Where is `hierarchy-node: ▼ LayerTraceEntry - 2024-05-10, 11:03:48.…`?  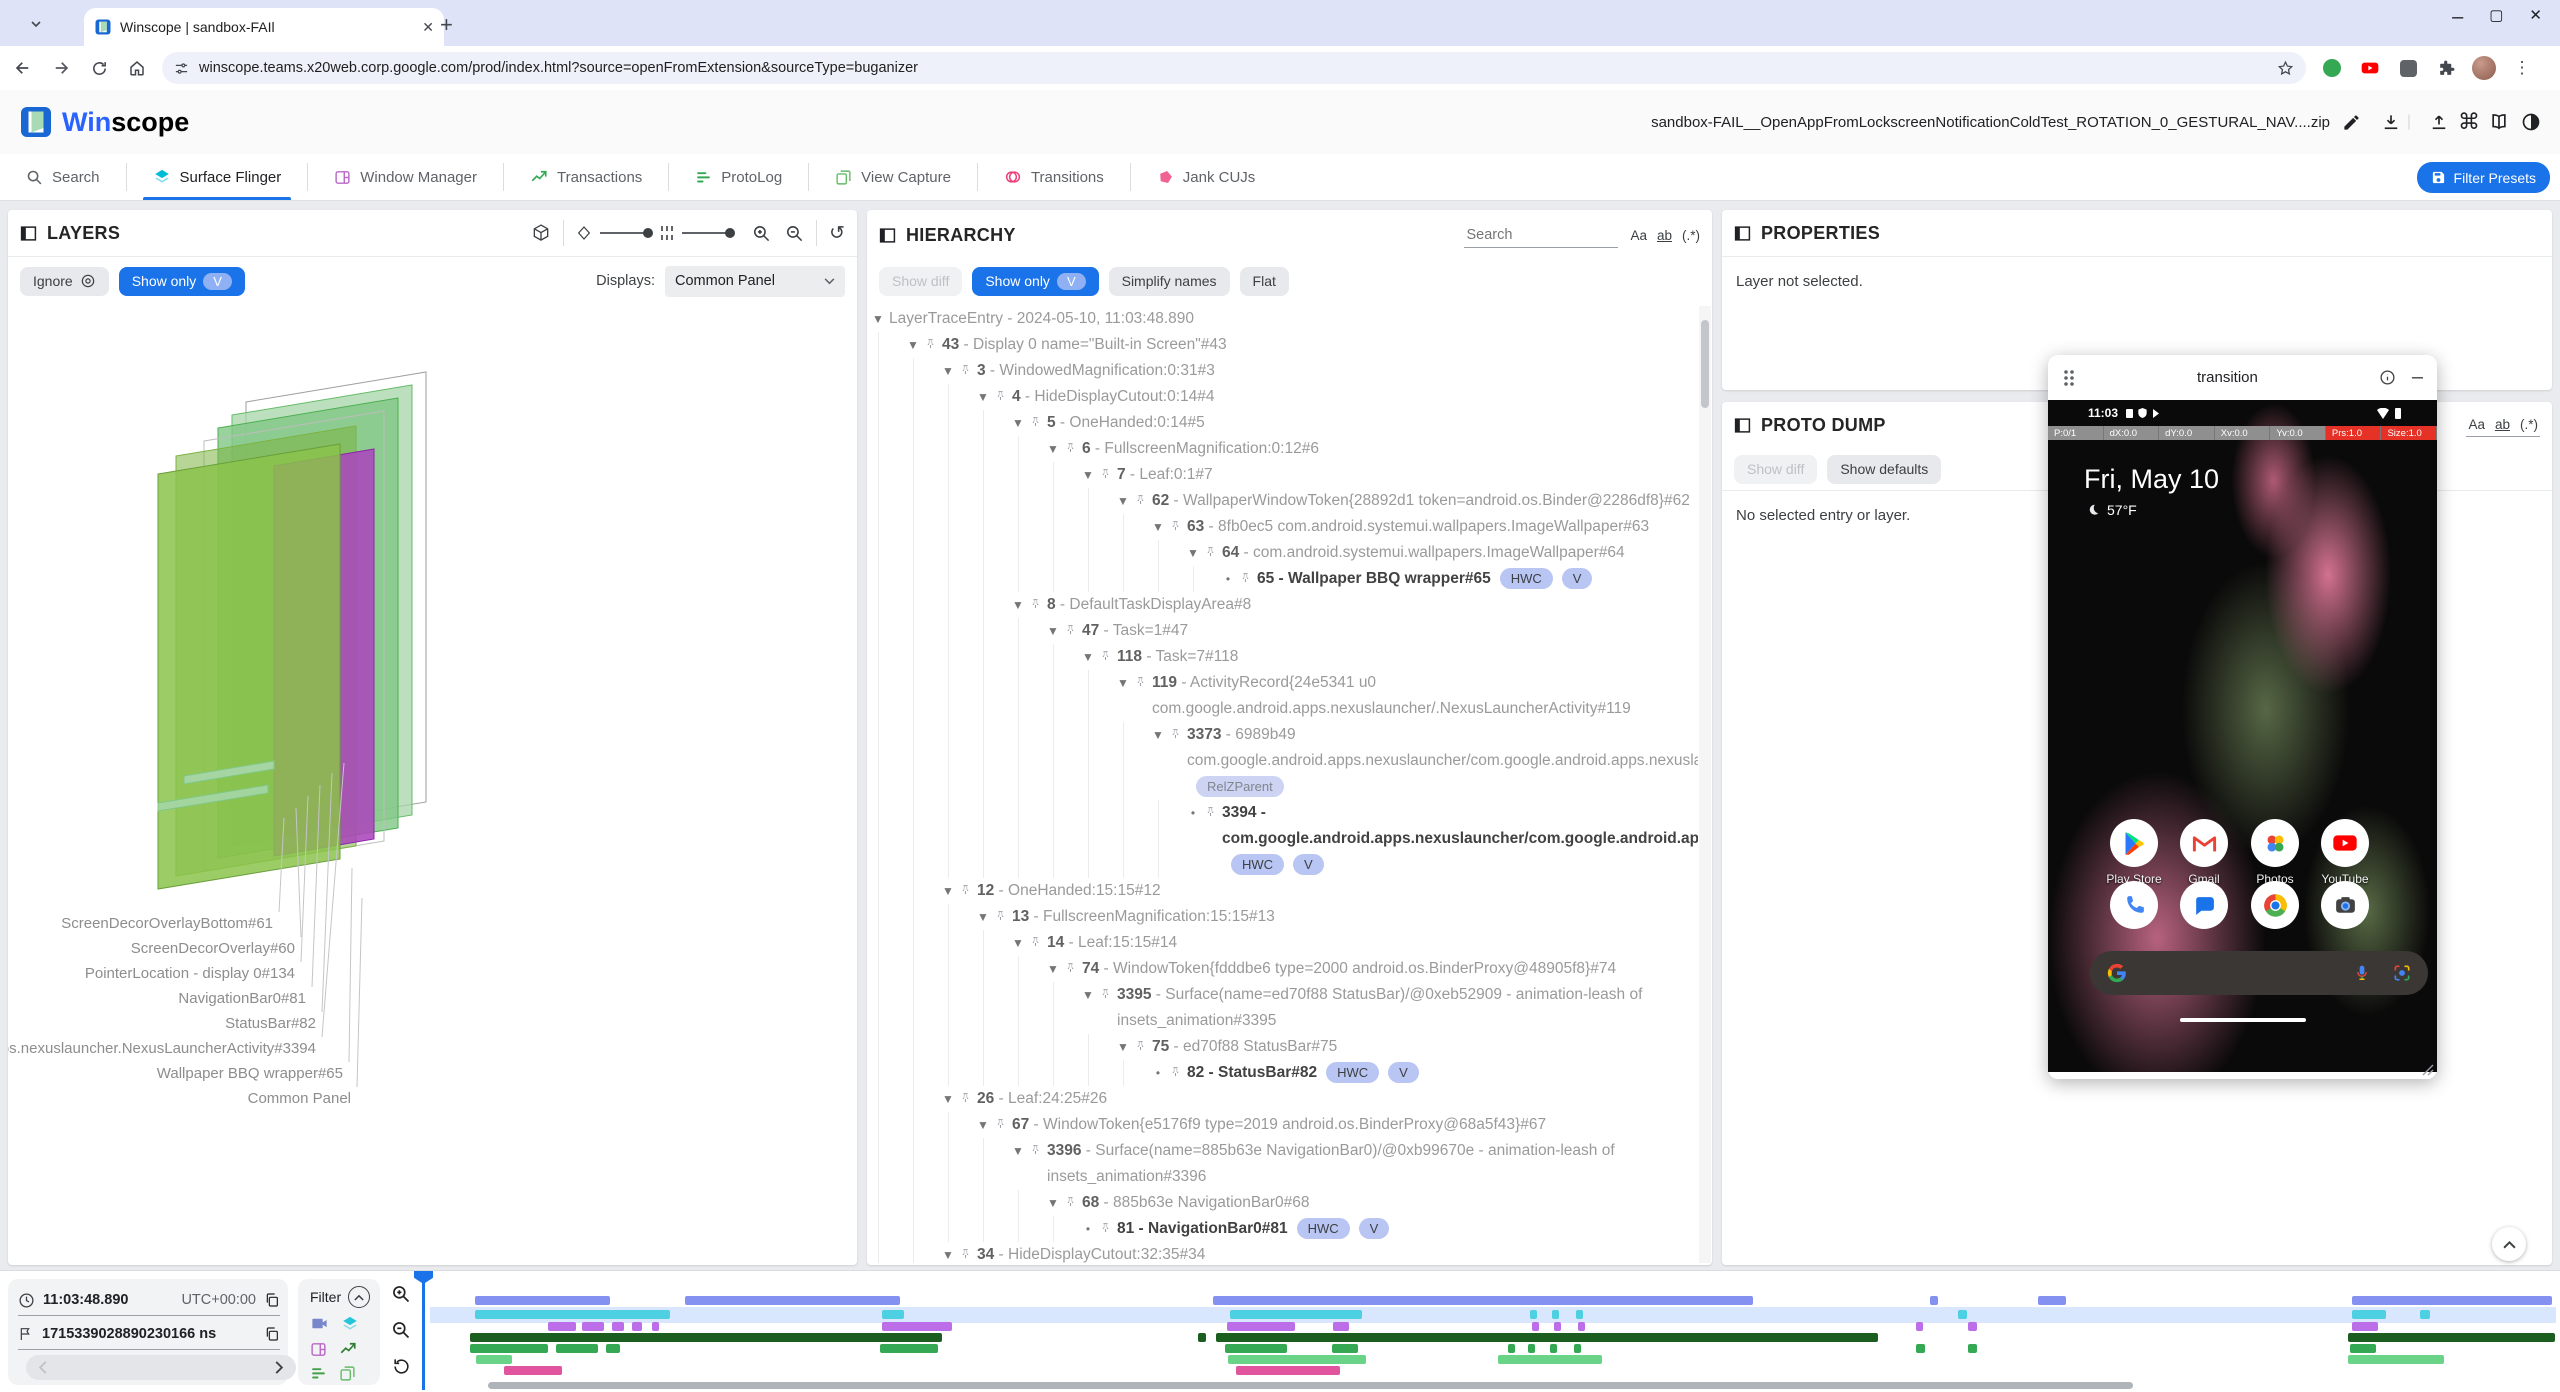
hierarchy-node: ▼ LayerTraceEntry - 2024-05-10, 11:03:48.… is located at coordinates (1282, 319).